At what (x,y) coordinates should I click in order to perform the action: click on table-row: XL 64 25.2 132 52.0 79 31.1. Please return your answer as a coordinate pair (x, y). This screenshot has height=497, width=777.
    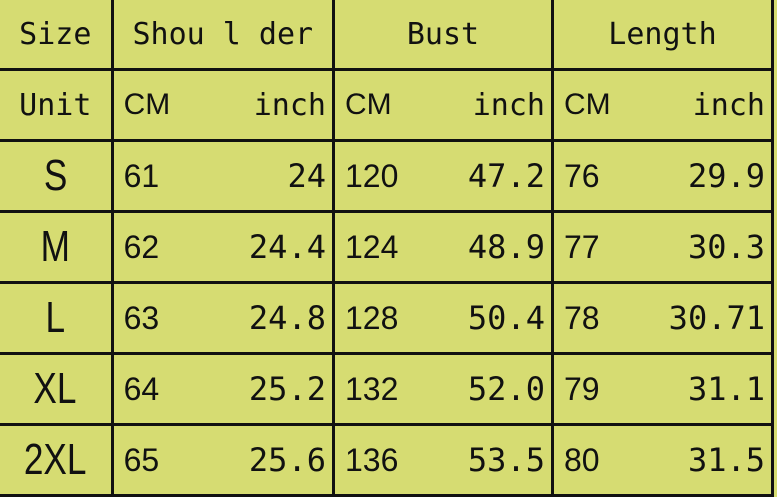
    Looking at the image, I should click on (387, 389).